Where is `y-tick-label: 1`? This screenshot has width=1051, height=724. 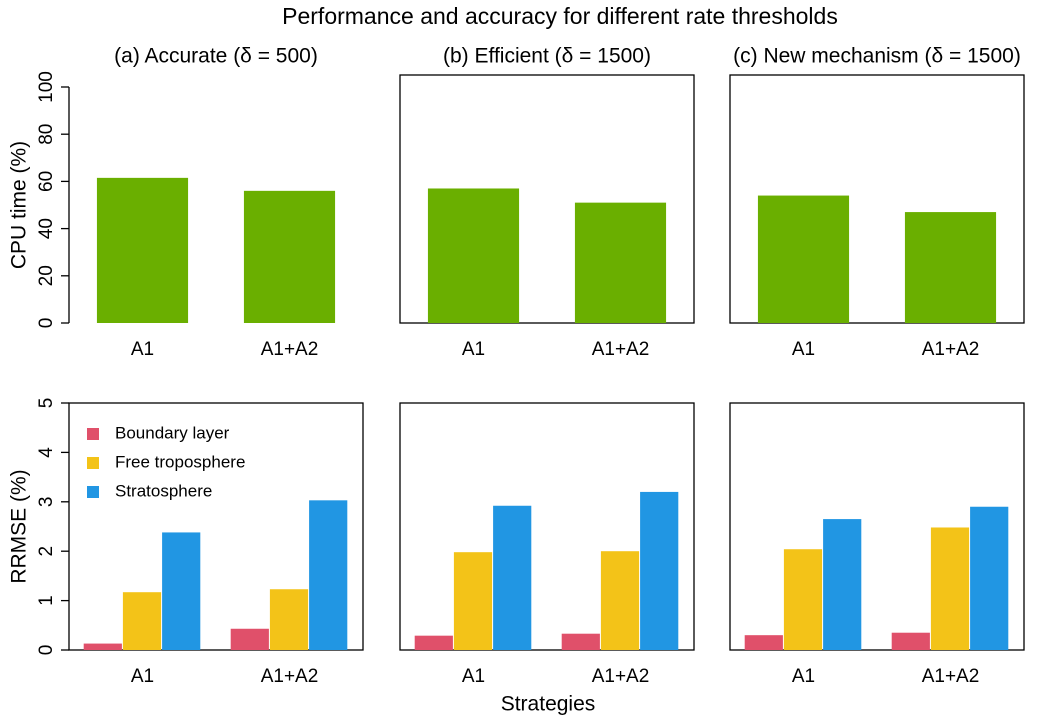 y-tick-label: 1 is located at coordinates (46, 600).